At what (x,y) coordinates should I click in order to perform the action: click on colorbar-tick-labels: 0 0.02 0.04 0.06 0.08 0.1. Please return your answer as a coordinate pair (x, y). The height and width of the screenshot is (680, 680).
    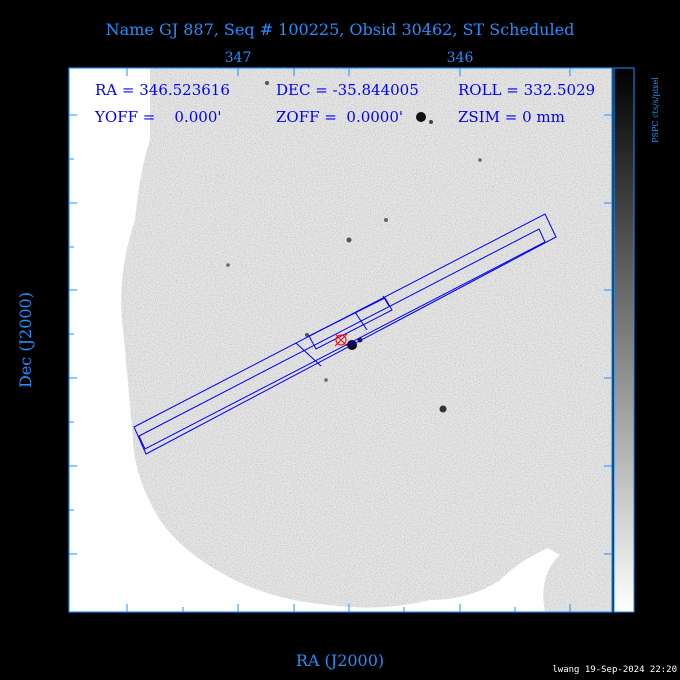
    Looking at the image, I should click on (644, 379).